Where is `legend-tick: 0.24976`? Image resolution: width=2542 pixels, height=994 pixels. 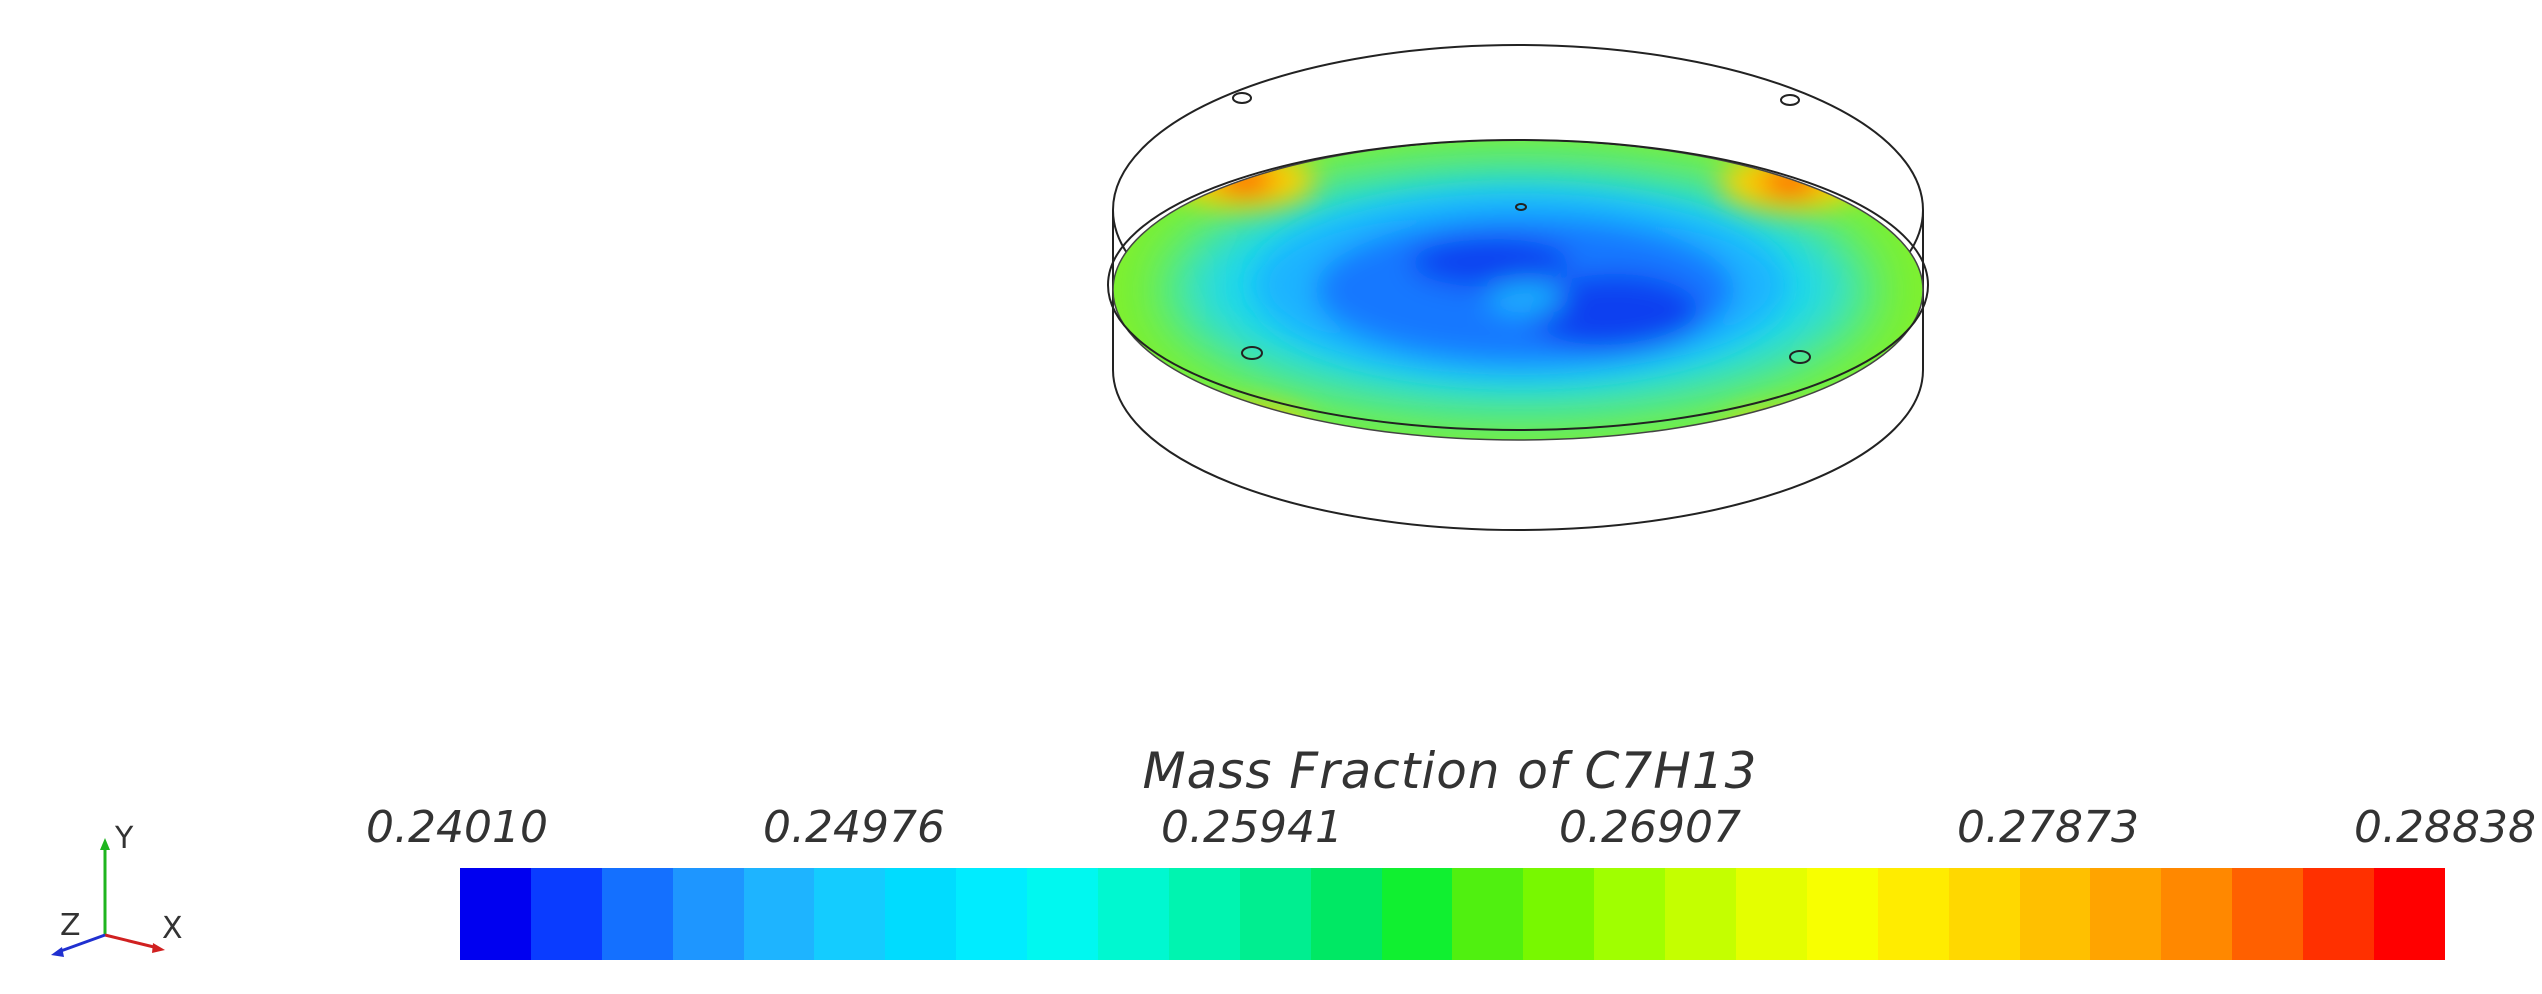
legend-tick: 0.24976 is located at coordinates (854, 827).